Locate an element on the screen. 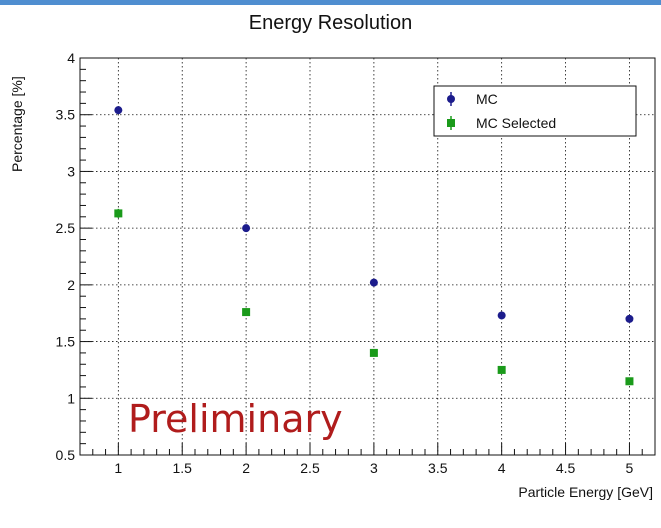  x-tick-label: 1.5 is located at coordinates (182, 468).